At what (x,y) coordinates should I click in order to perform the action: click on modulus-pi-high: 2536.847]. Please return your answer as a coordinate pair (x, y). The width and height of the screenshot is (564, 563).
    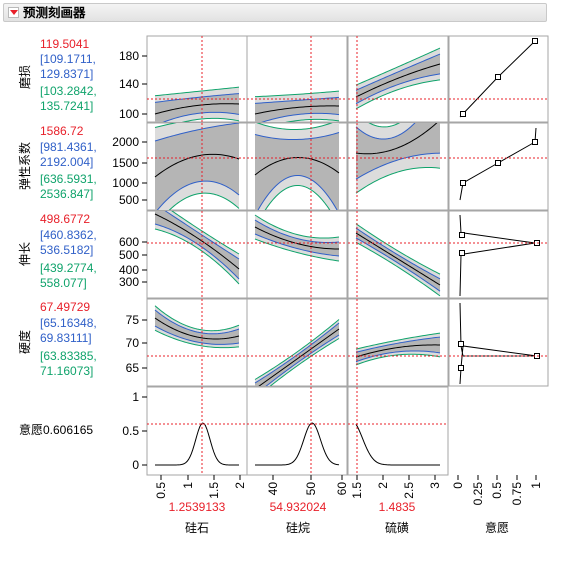
    Looking at the image, I should click on (66, 194).